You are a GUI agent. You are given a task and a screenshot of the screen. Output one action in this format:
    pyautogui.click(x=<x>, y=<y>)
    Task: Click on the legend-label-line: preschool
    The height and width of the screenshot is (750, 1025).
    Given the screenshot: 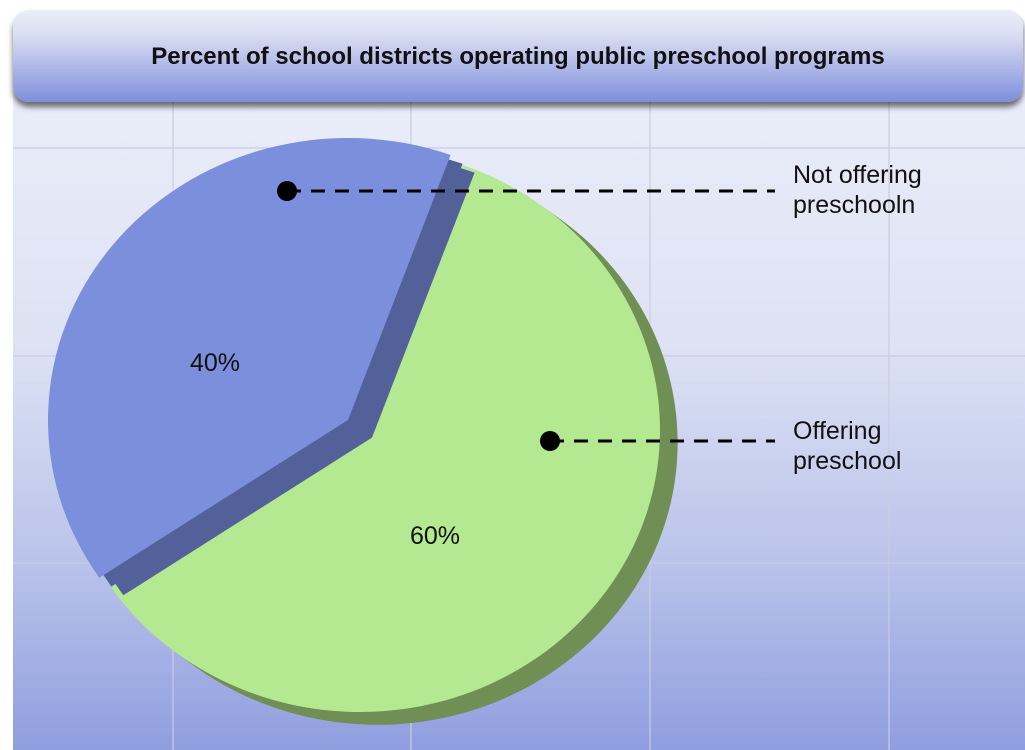 What is the action you would take?
    pyautogui.click(x=847, y=461)
    